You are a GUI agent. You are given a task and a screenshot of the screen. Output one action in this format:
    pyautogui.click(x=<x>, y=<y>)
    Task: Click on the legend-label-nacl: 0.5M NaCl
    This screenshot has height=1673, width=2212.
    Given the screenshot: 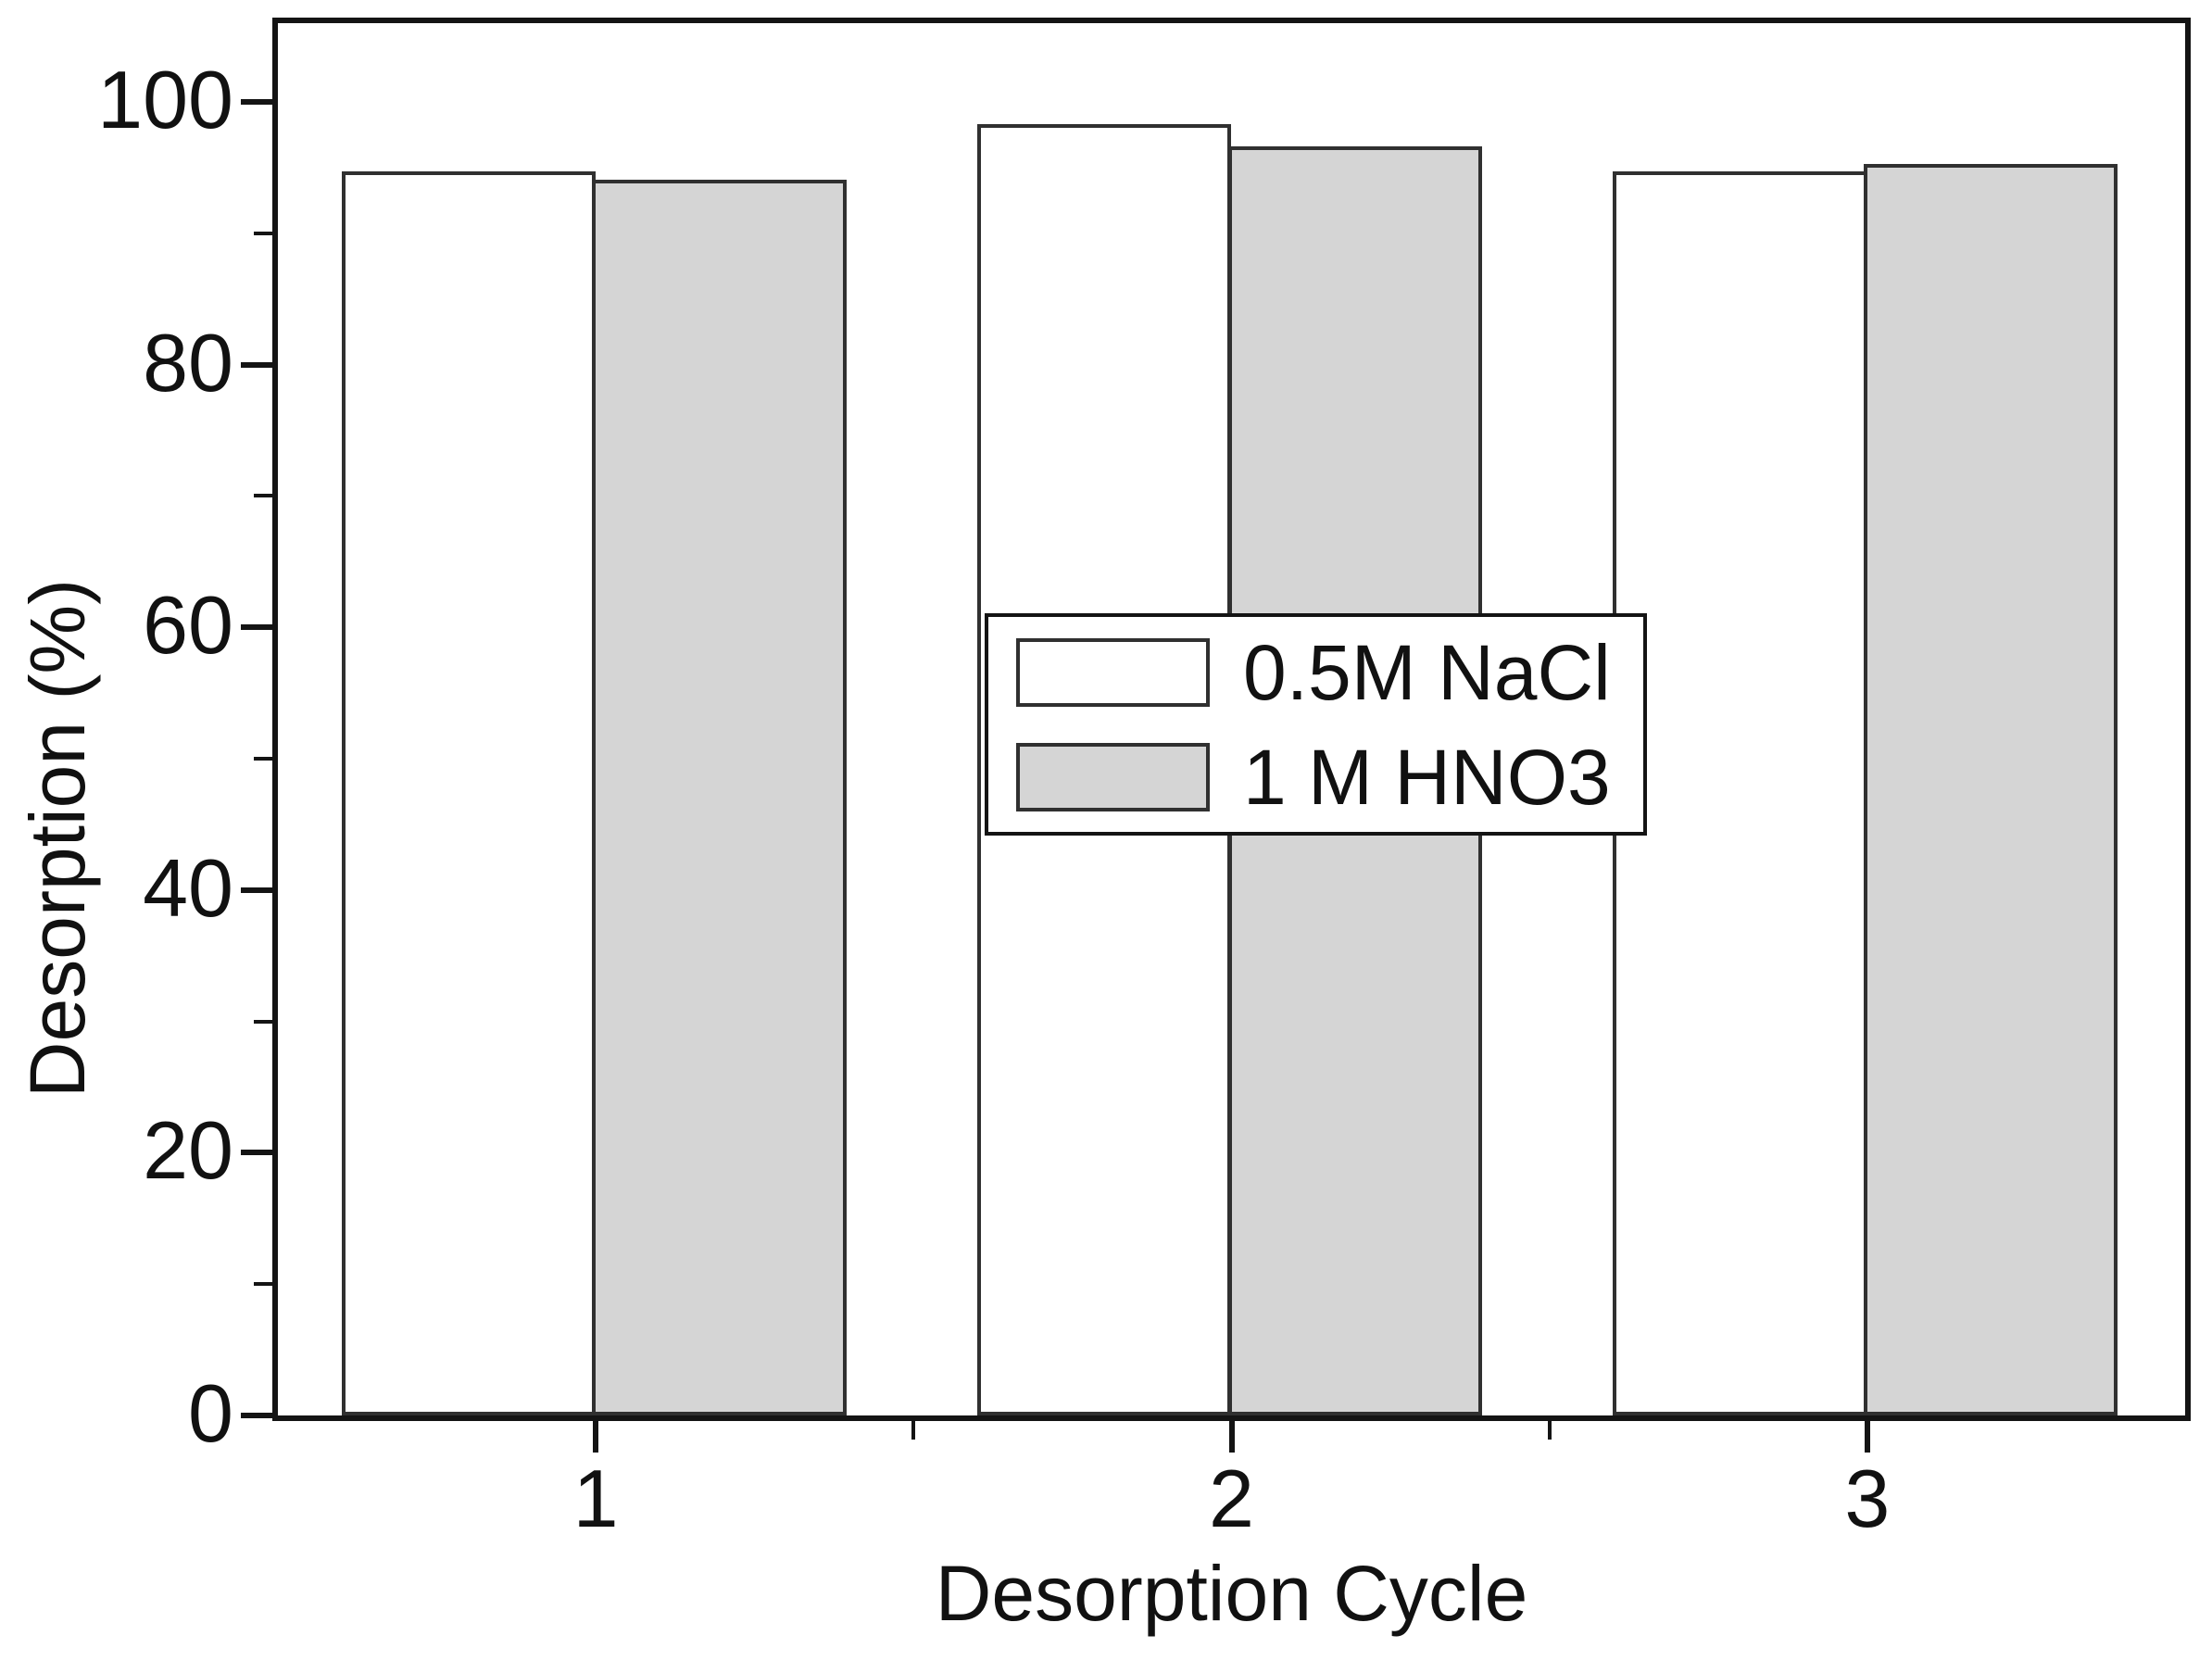 What is the action you would take?
    pyautogui.click(x=1427, y=672)
    